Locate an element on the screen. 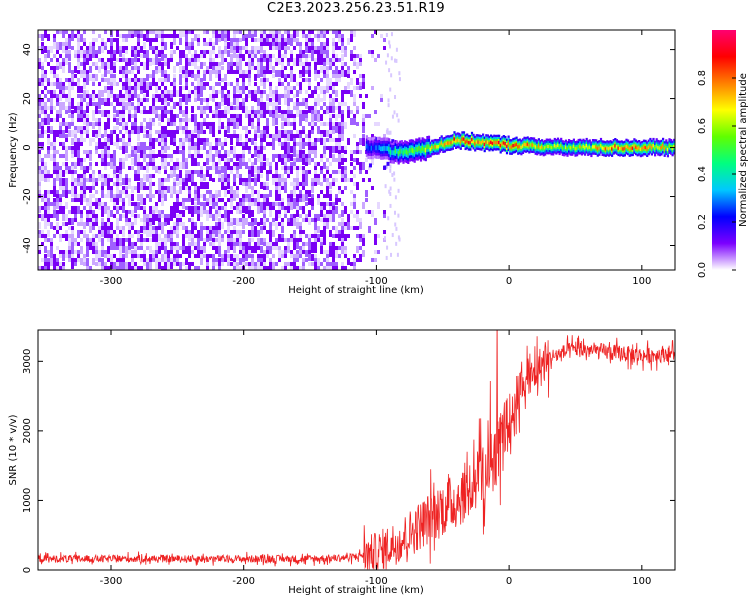 Image resolution: width=750 pixels, height=600 pixels. colorbar-tick-label: 0.6 is located at coordinates (702, 126).